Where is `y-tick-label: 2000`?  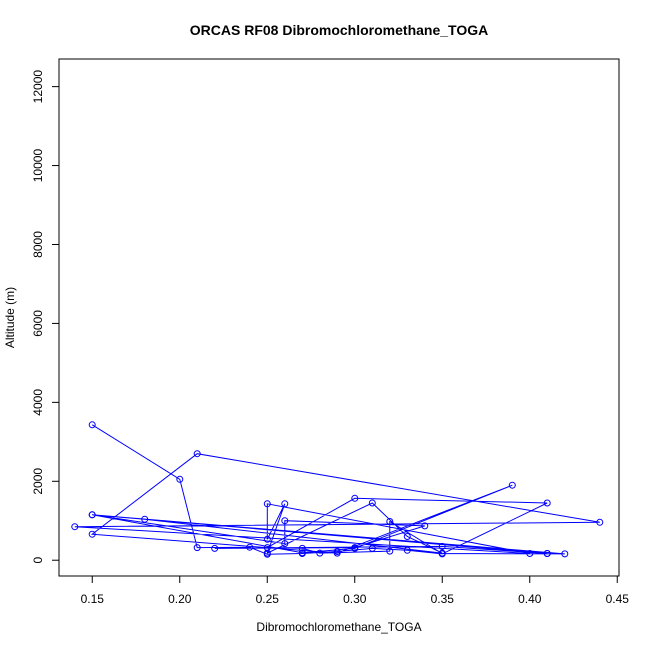 y-tick-label: 2000 is located at coordinates (38, 481).